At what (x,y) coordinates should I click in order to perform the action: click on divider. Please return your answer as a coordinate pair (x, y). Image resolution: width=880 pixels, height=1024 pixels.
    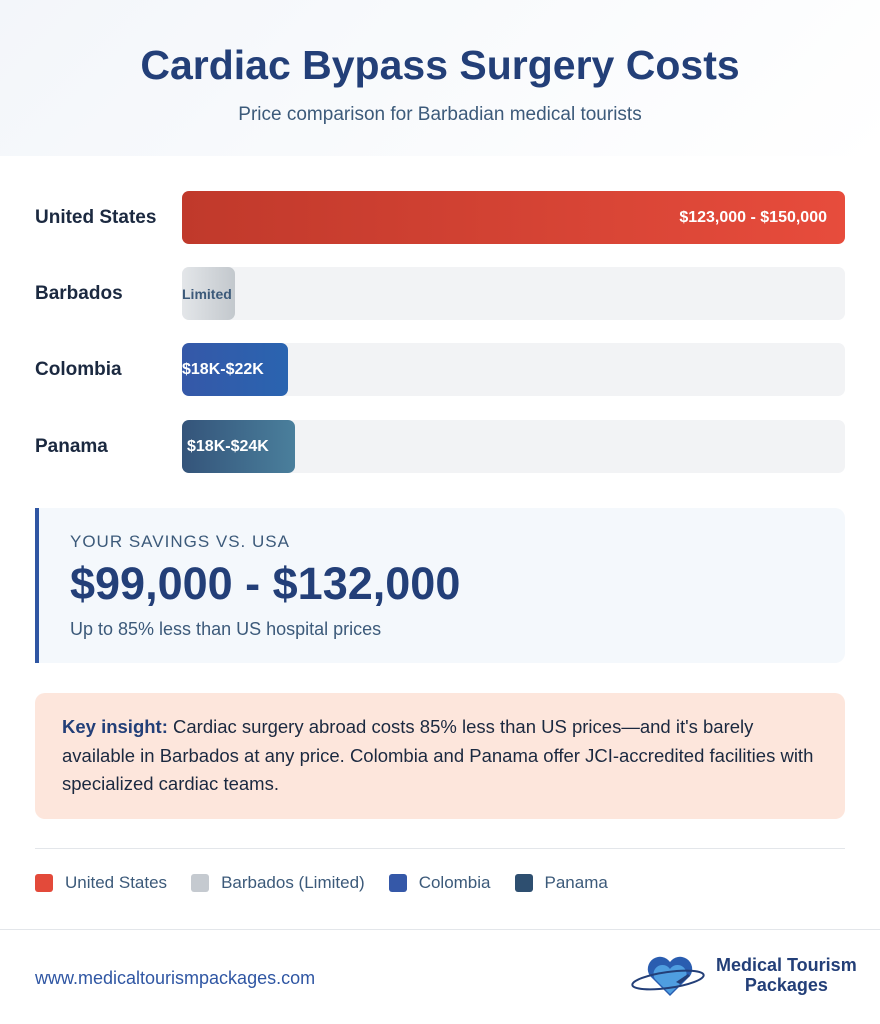
    Looking at the image, I should click on (440, 848).